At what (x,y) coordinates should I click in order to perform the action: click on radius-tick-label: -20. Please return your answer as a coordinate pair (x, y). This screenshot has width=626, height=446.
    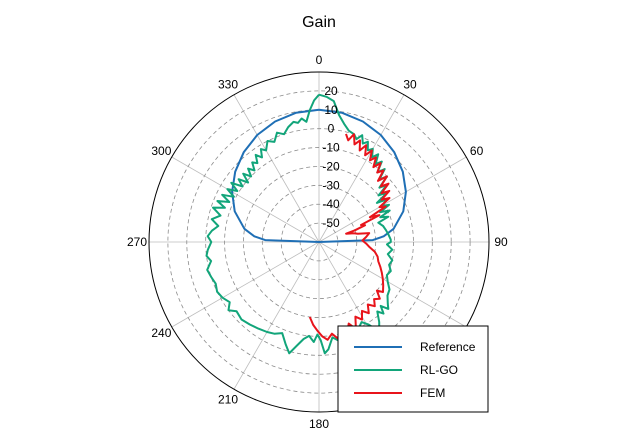
    Looking at the image, I should click on (331, 166).